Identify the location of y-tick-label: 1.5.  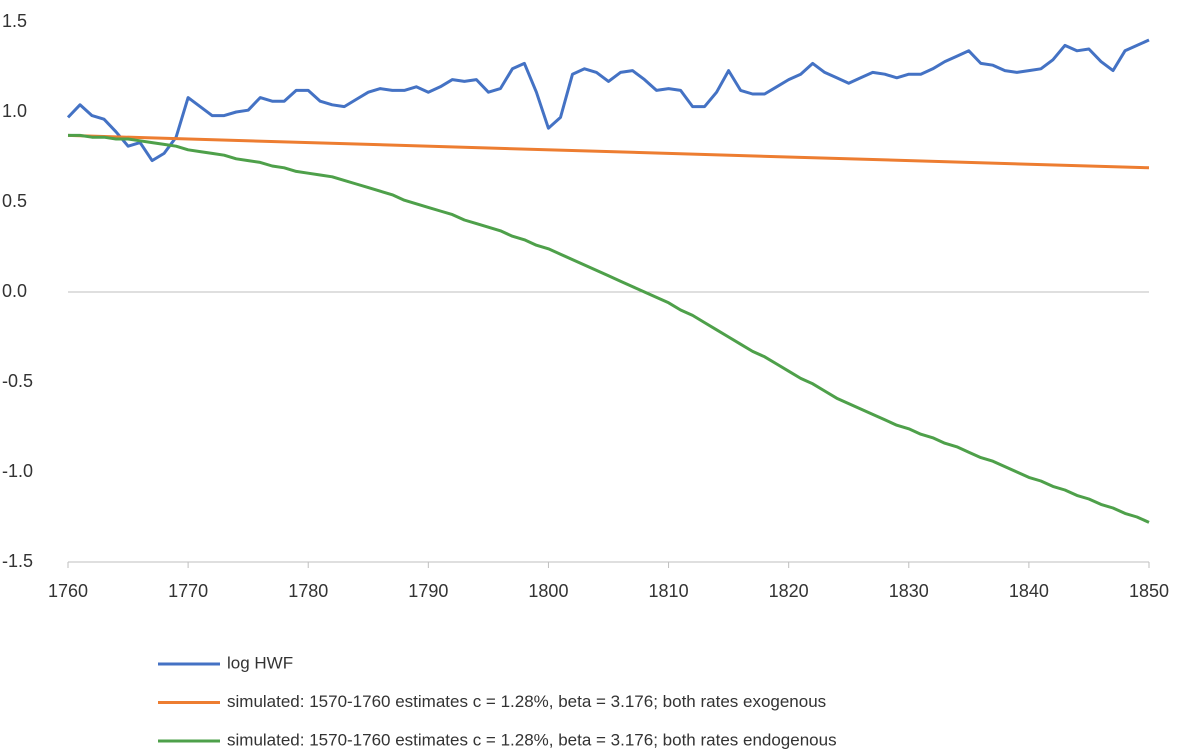
(14, 21).